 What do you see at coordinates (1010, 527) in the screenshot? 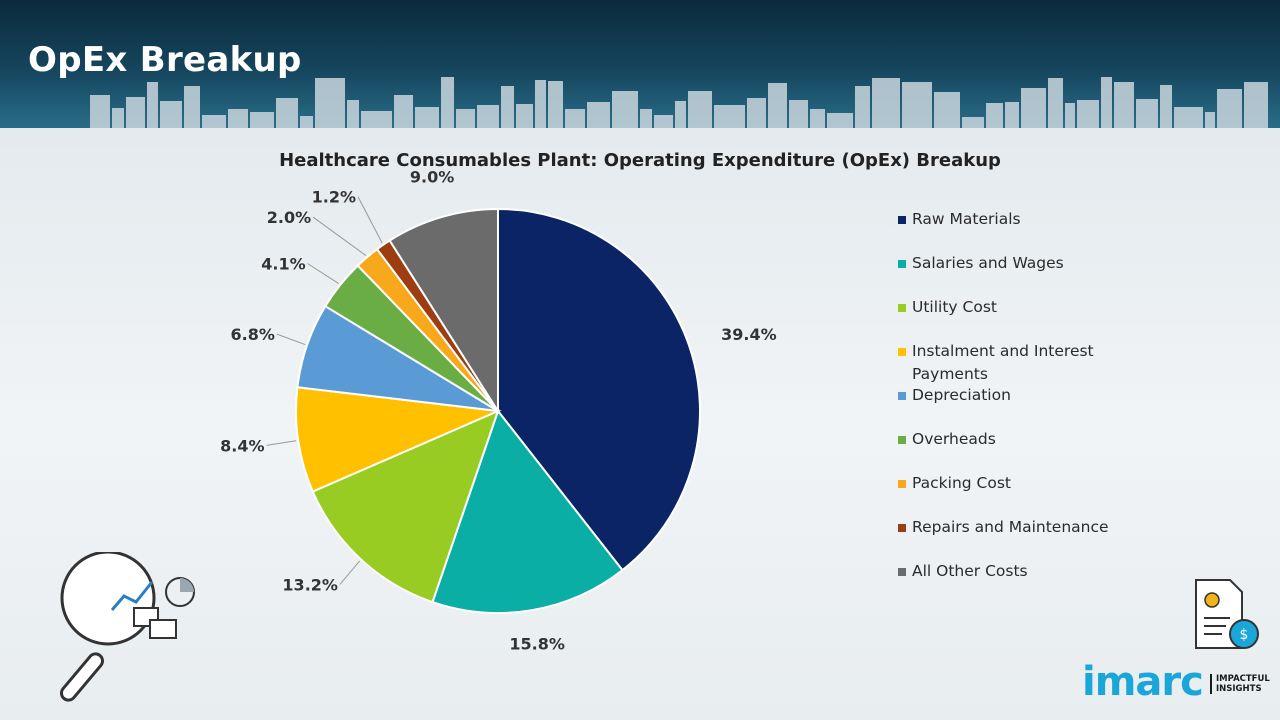
I see `legend-label: Repairs and Maintenance` at bounding box center [1010, 527].